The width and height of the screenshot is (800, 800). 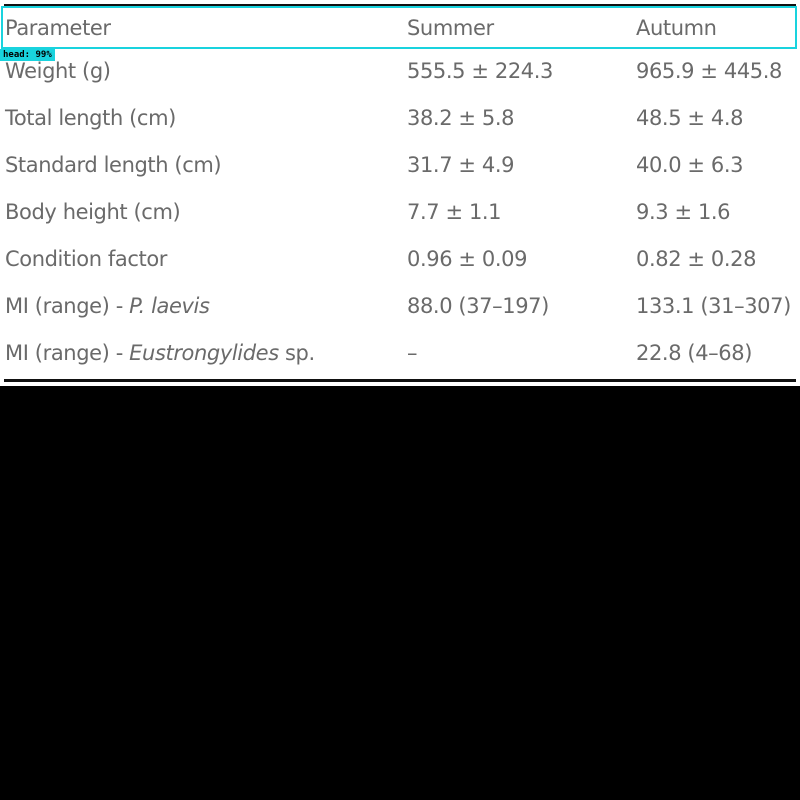 I want to click on row-summer-value: 38.2 ± 5.8, so click(x=461, y=118).